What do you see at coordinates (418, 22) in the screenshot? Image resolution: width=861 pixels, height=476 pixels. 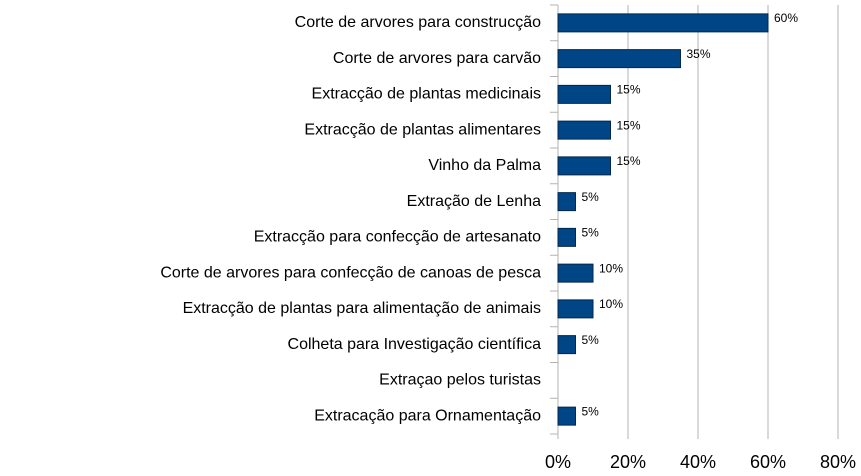 I see `y-tick-label: Corte de arvores para construcção` at bounding box center [418, 22].